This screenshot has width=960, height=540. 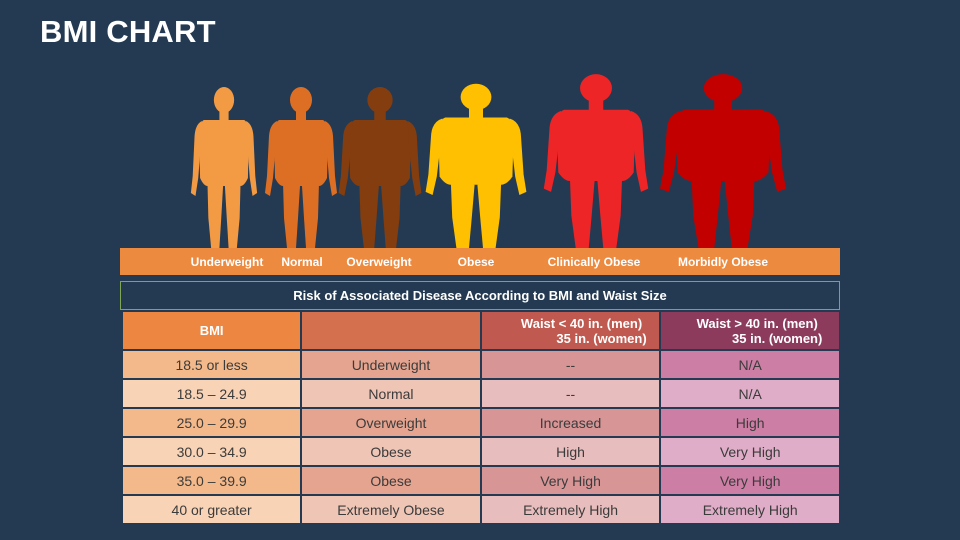 What do you see at coordinates (750, 422) in the screenshot?
I see `cell-risk-high: High` at bounding box center [750, 422].